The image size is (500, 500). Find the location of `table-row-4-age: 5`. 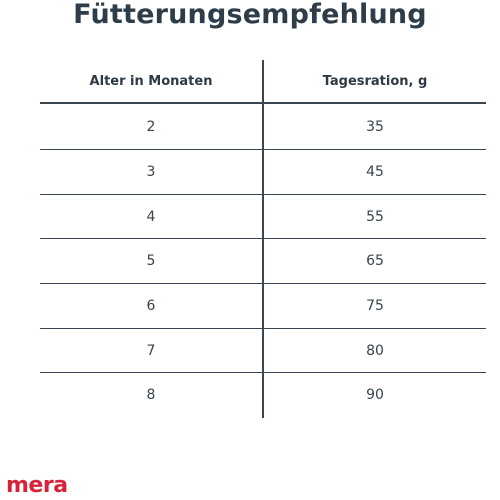

table-row-4-age: 5 is located at coordinates (151, 261).